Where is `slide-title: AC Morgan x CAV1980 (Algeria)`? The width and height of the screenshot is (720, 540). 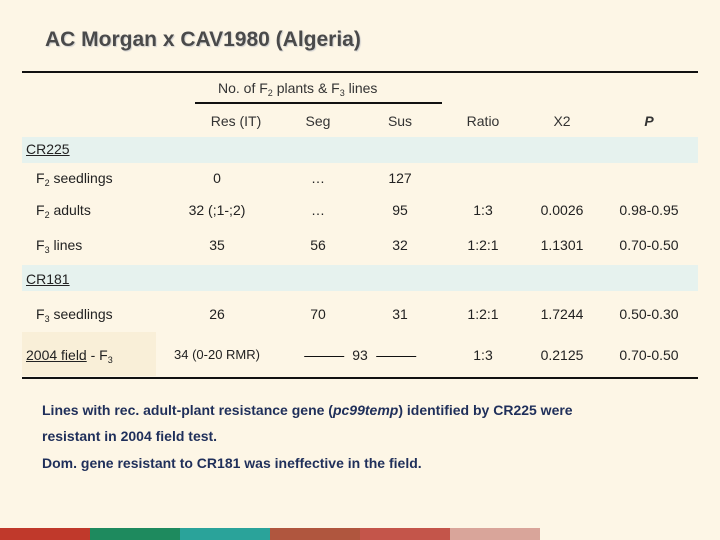 slide-title: AC Morgan x CAV1980 (Algeria) is located at coordinates (203, 39).